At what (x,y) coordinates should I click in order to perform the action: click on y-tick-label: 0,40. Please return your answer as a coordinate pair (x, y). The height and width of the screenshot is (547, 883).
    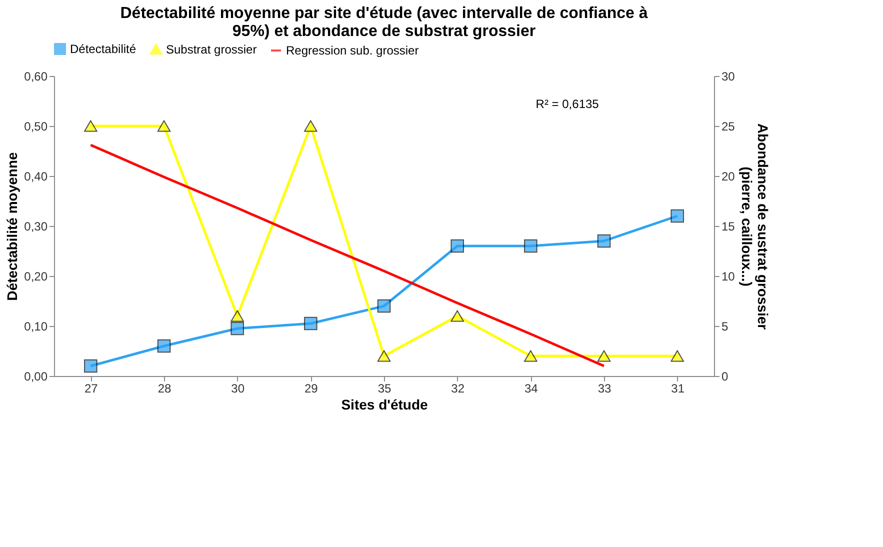
    Looking at the image, I should click on (36, 177).